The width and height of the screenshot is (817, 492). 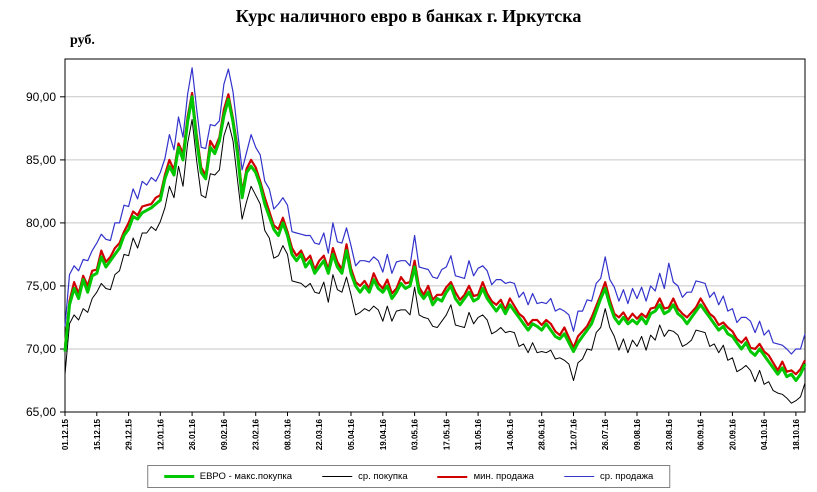 I want to click on x-tick-label: 14.06.16, so click(x=510, y=434).